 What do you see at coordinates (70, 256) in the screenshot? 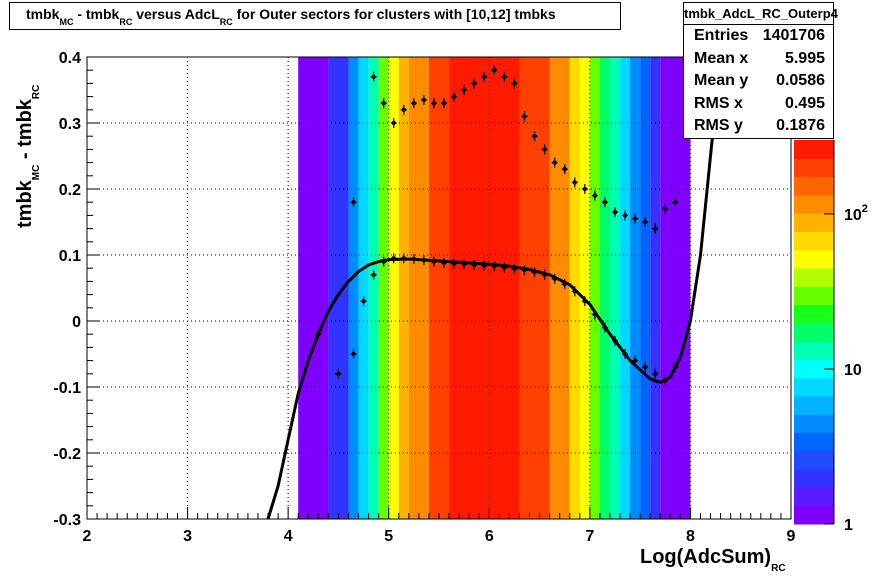
I see `y-tick-label: 0.1` at bounding box center [70, 256].